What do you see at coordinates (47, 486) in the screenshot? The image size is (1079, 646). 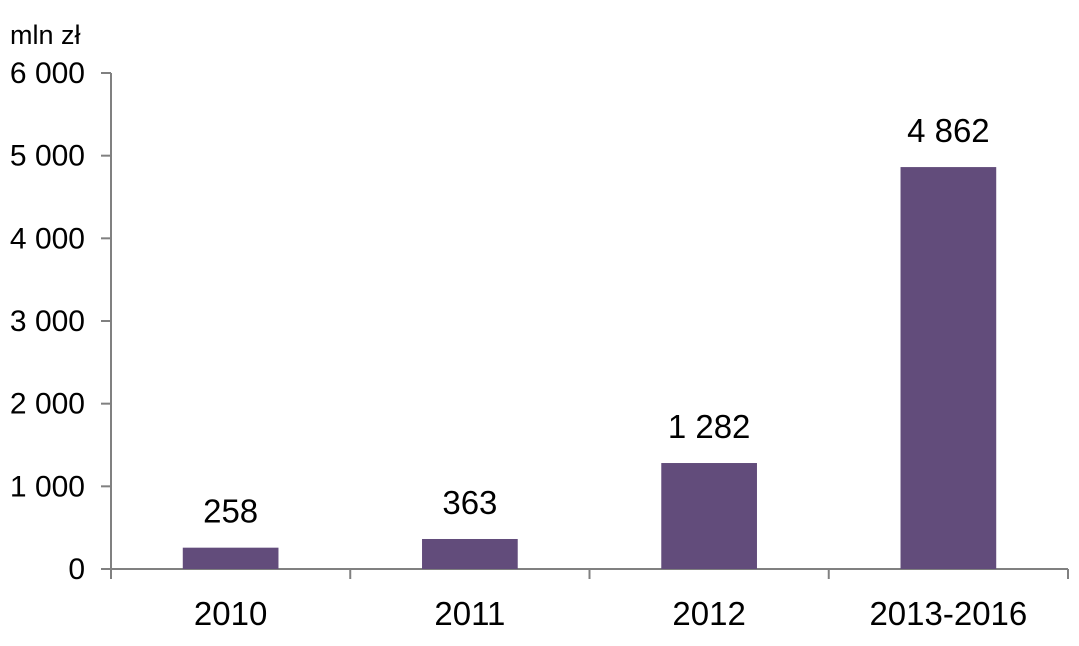 I see `y-tick-label: 1 000` at bounding box center [47, 486].